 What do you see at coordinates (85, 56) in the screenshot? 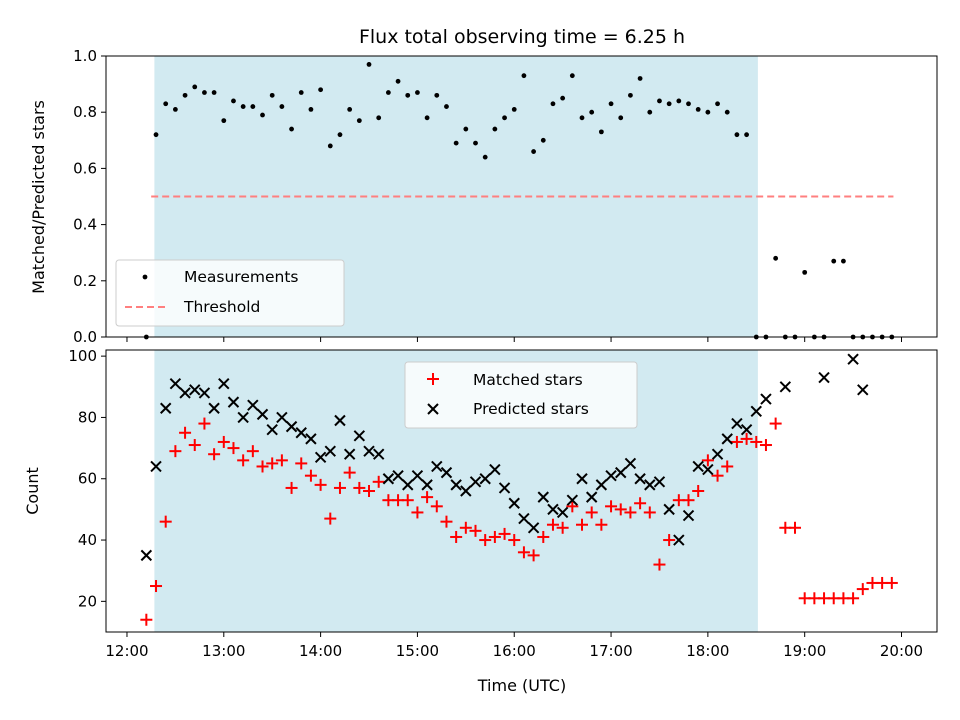
I see `y-tick-label: 1.0` at bounding box center [85, 56].